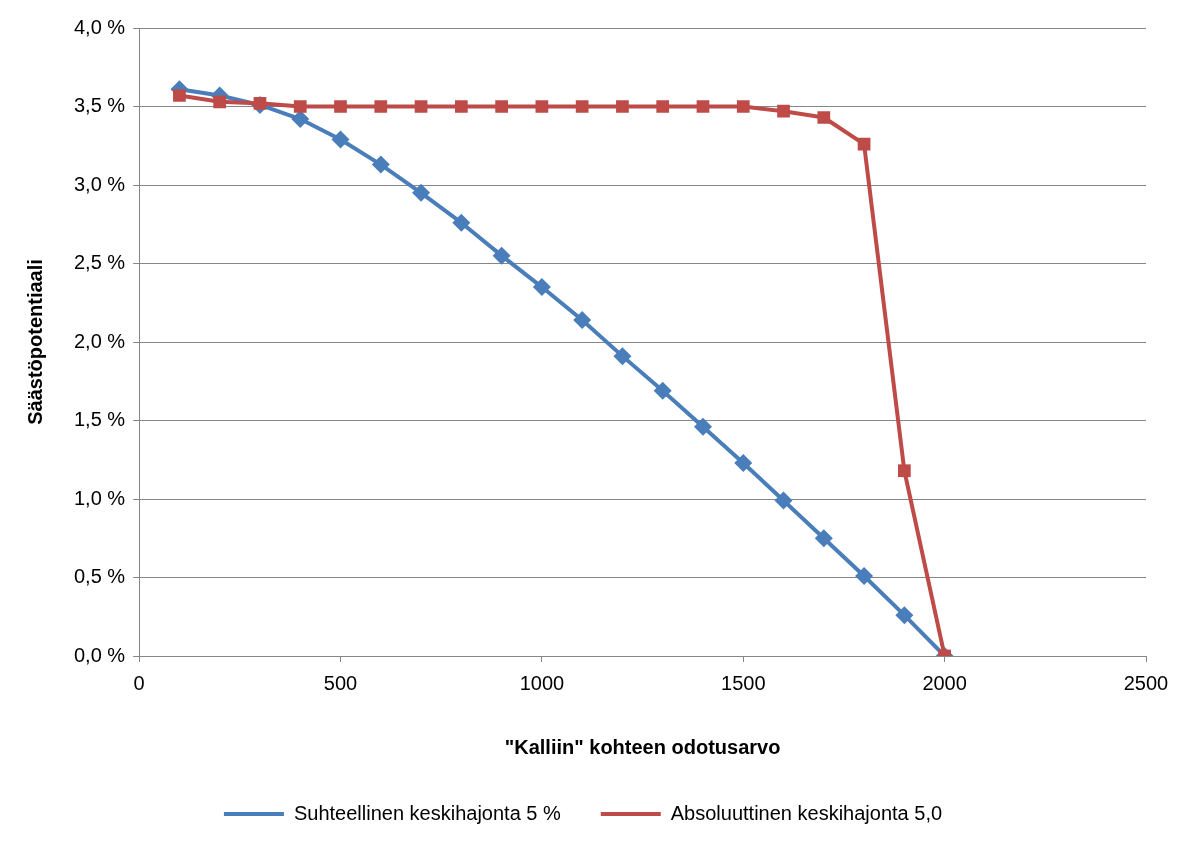 This screenshot has width=1201, height=854. I want to click on y-tick-label: 4,0 %, so click(99, 26).